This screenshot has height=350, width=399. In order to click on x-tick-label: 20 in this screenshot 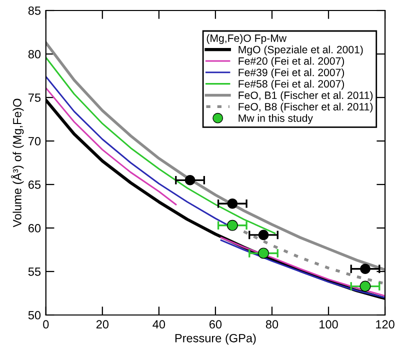, I will do `click(102, 324)`.